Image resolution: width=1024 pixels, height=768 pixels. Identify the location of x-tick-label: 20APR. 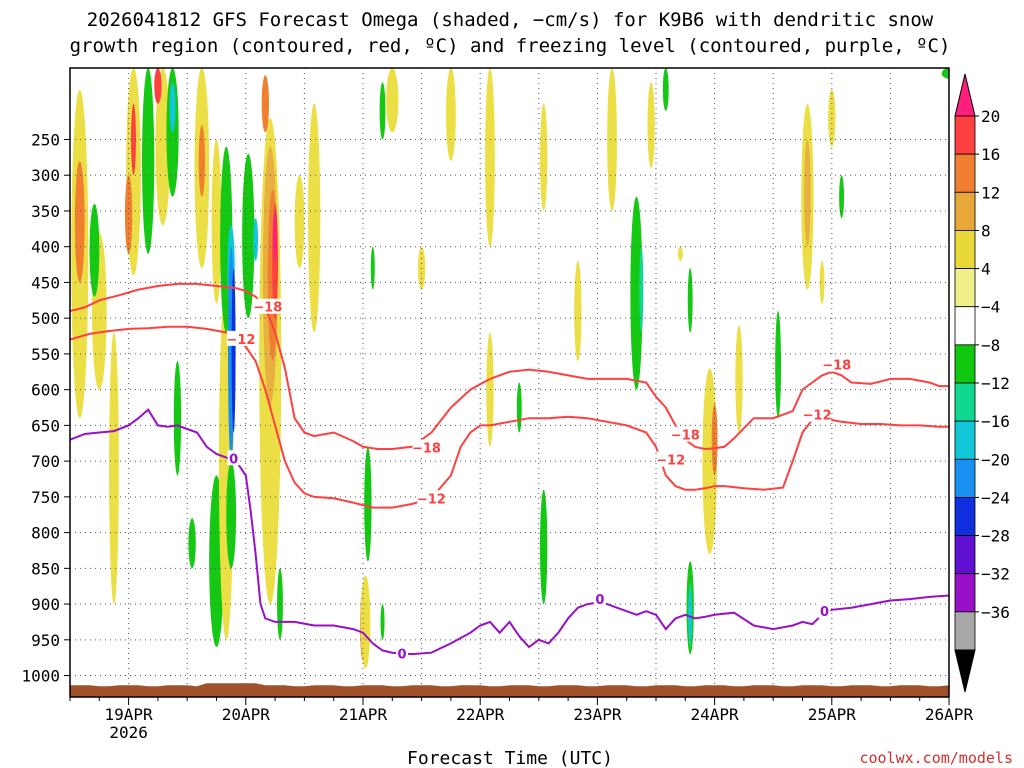
(246, 714).